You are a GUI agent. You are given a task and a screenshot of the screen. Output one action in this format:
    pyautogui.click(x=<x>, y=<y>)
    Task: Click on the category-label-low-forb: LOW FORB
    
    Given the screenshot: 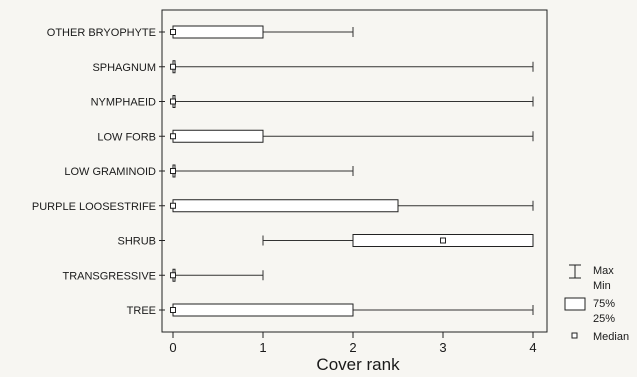 What is the action you would take?
    pyautogui.click(x=126, y=137)
    